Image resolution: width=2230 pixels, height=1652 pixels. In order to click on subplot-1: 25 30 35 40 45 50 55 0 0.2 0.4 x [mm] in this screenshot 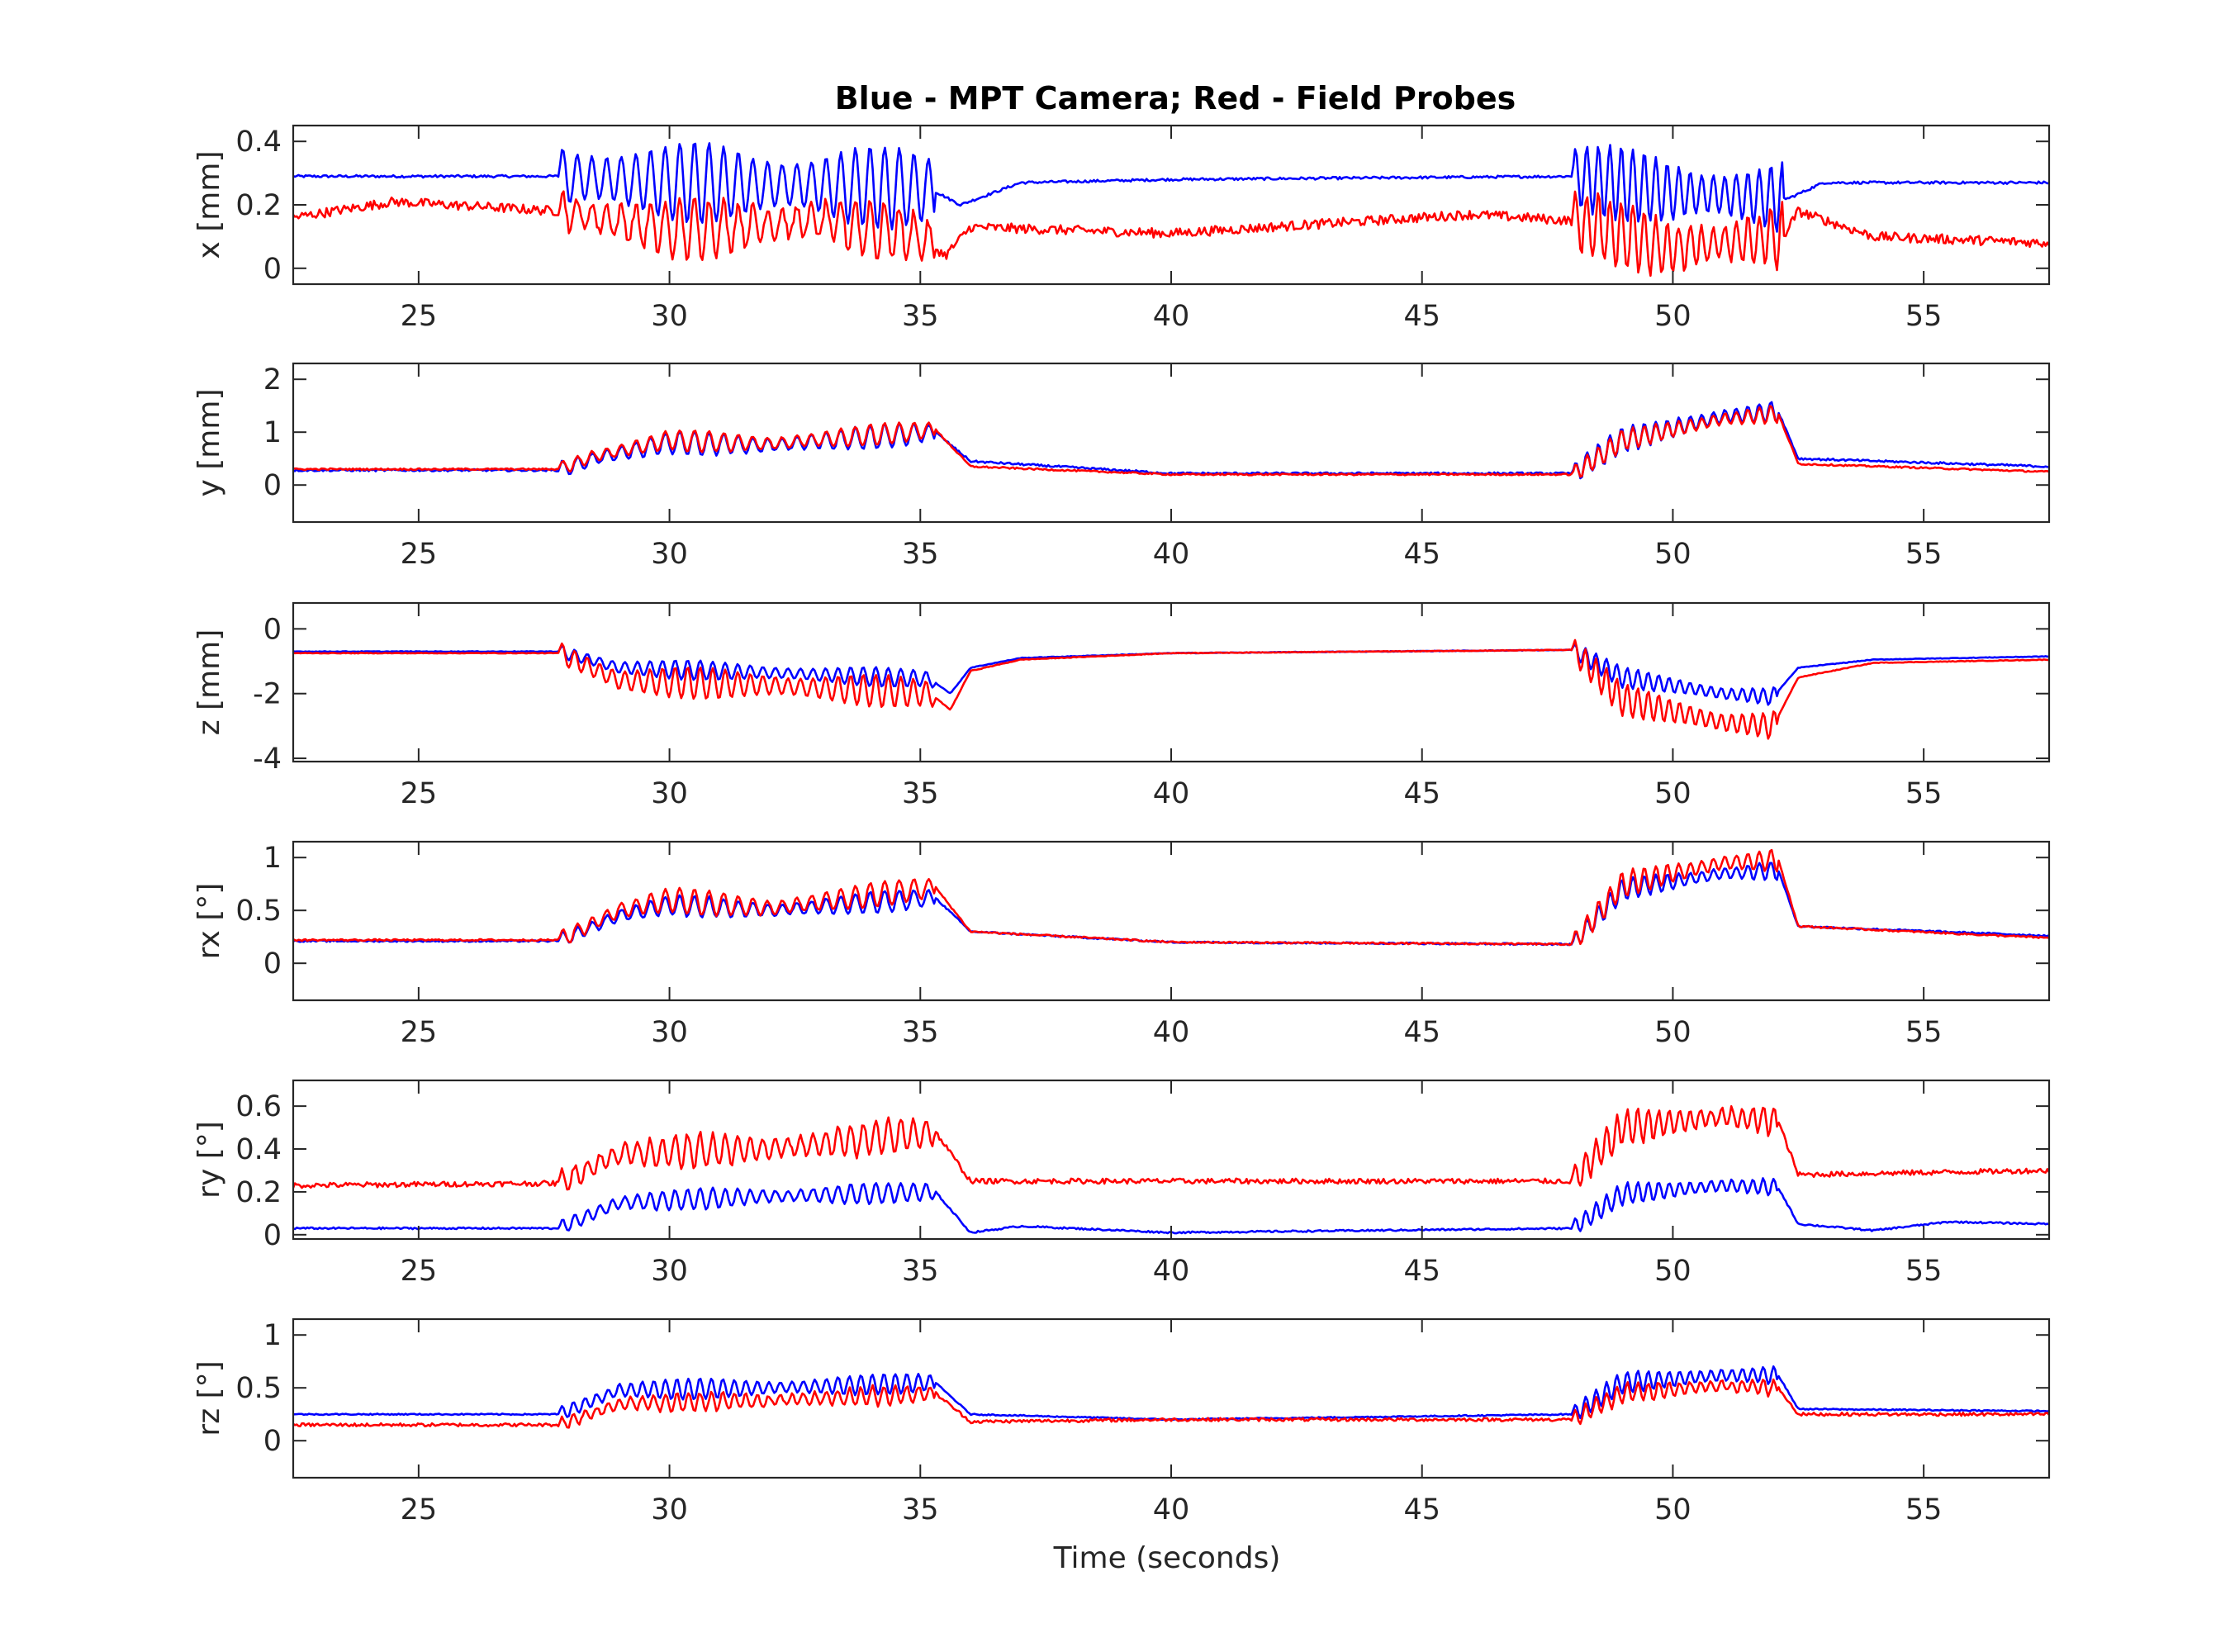, I will do `click(1121, 228)`.